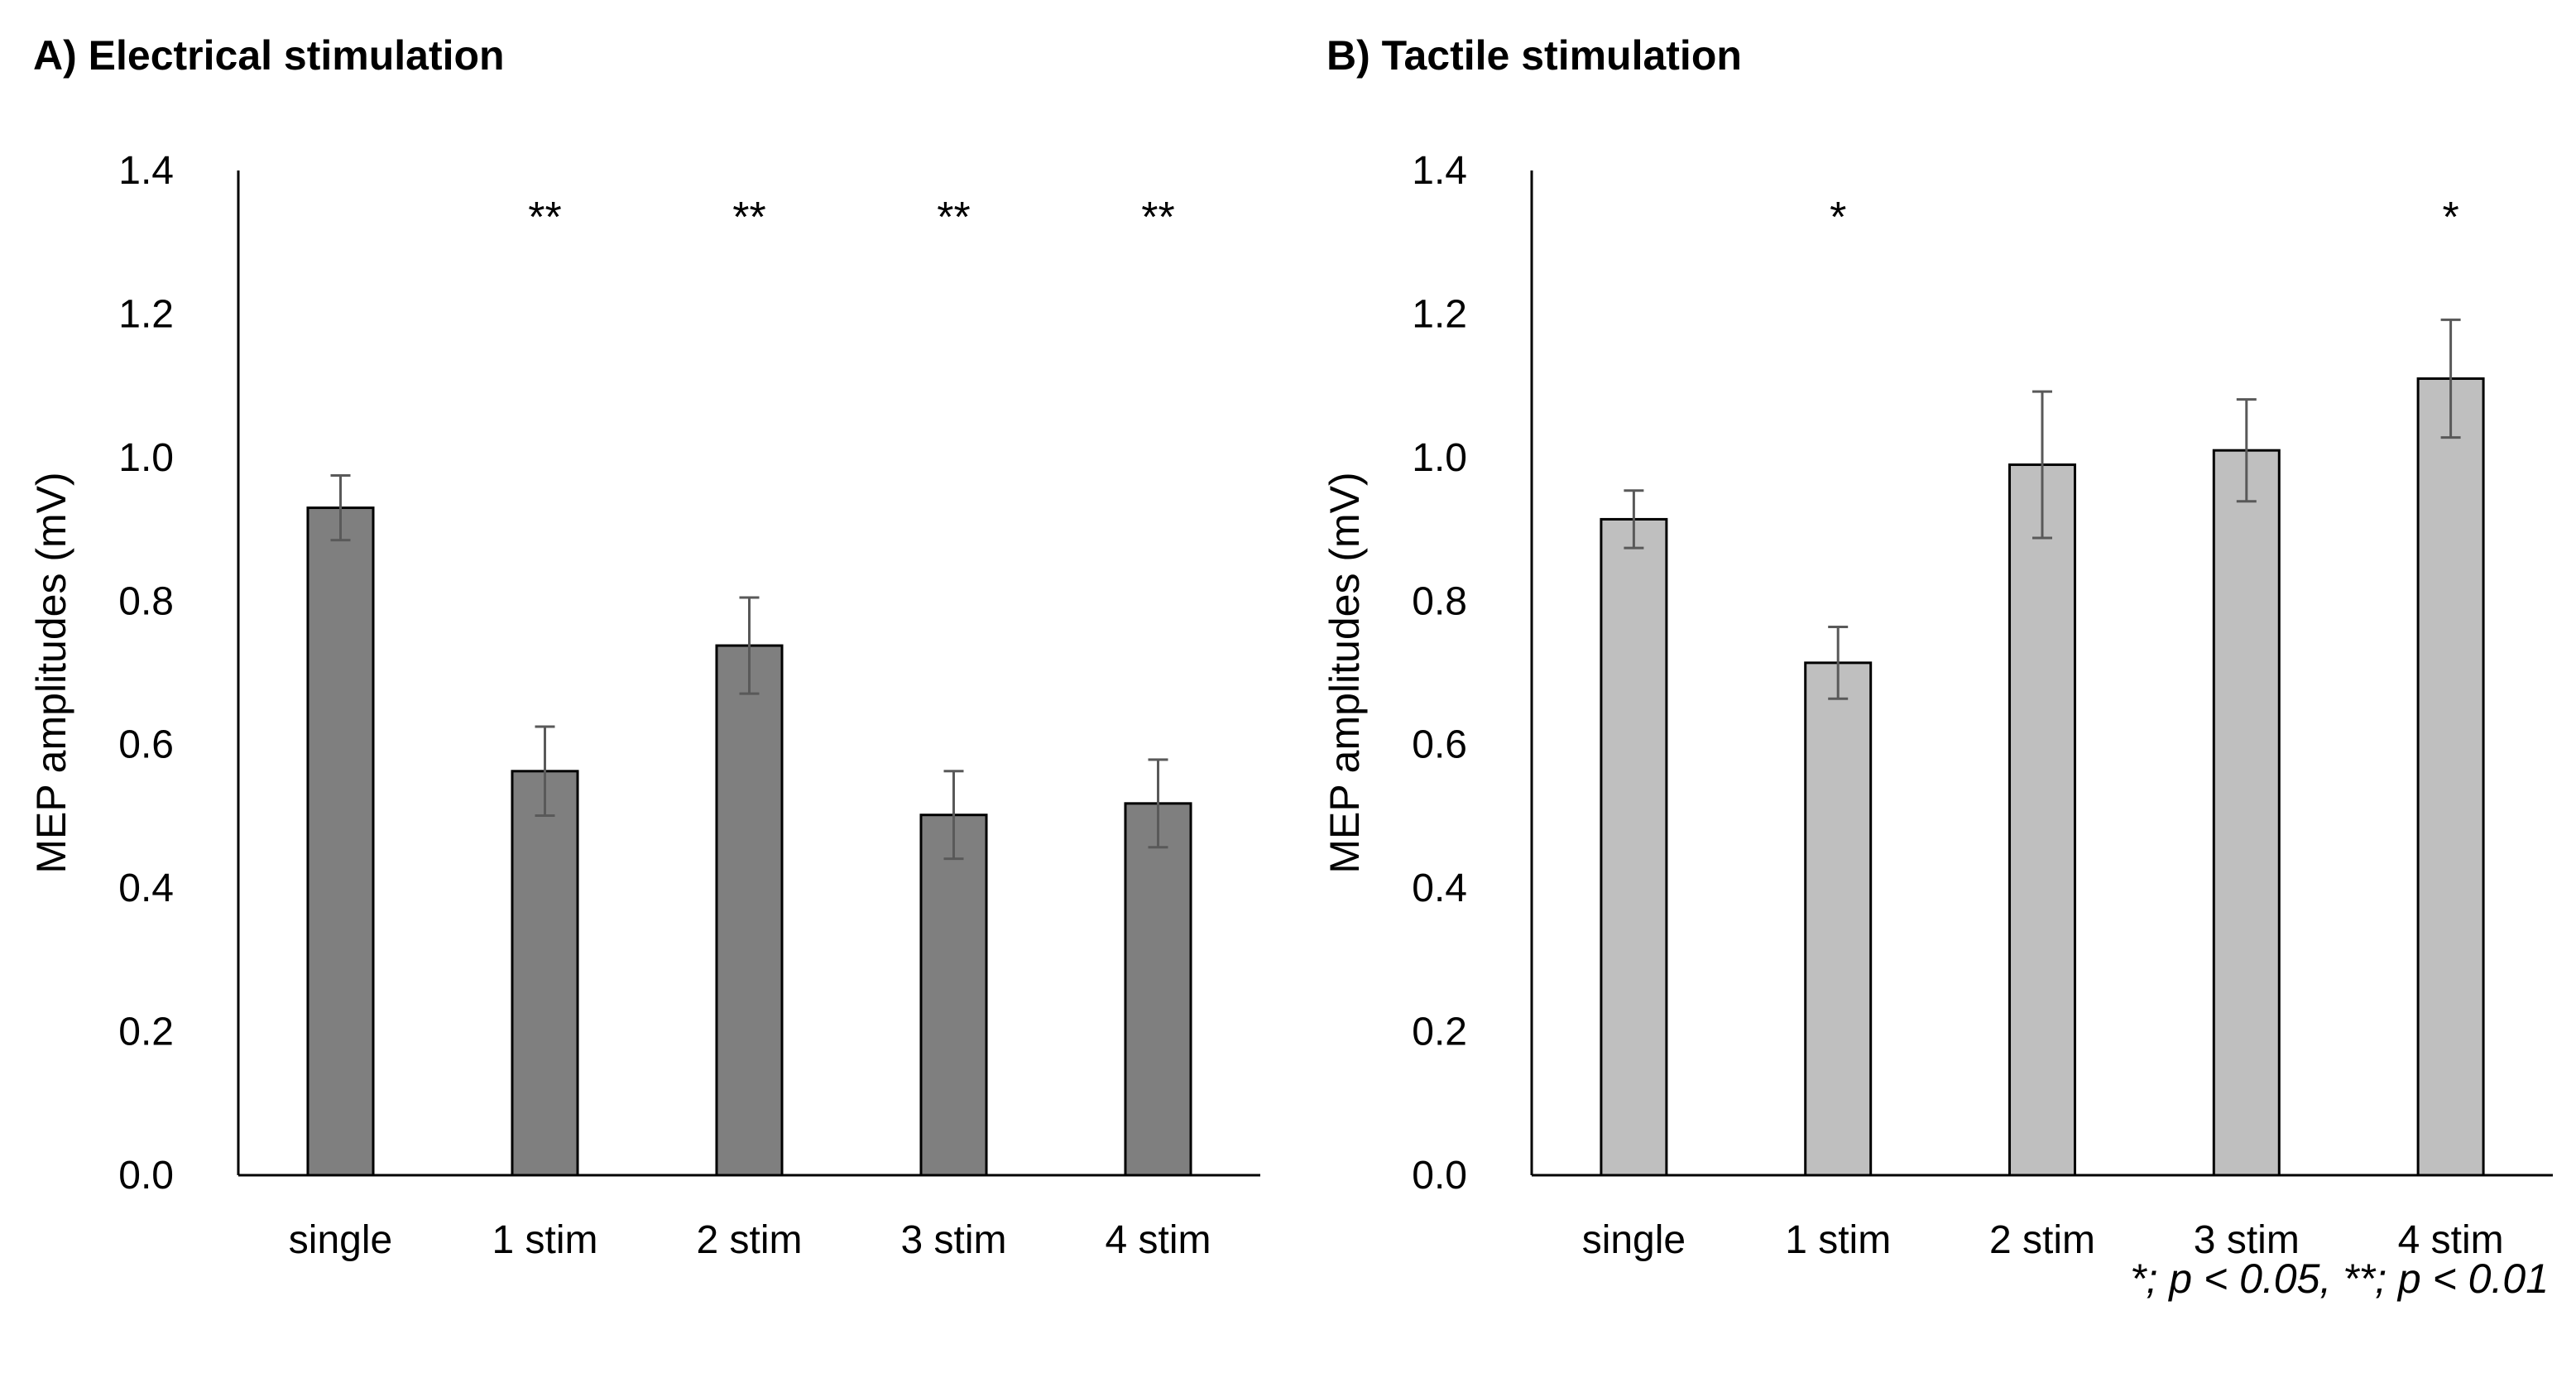 The image size is (2576, 1373). I want to click on chart-title: B) Tactile stimulation, so click(1534, 55).